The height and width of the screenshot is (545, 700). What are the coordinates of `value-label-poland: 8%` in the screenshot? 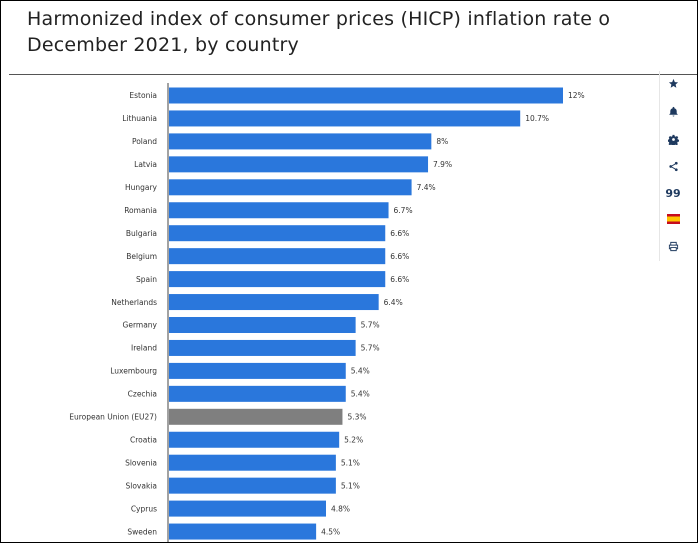 It's located at (442, 141).